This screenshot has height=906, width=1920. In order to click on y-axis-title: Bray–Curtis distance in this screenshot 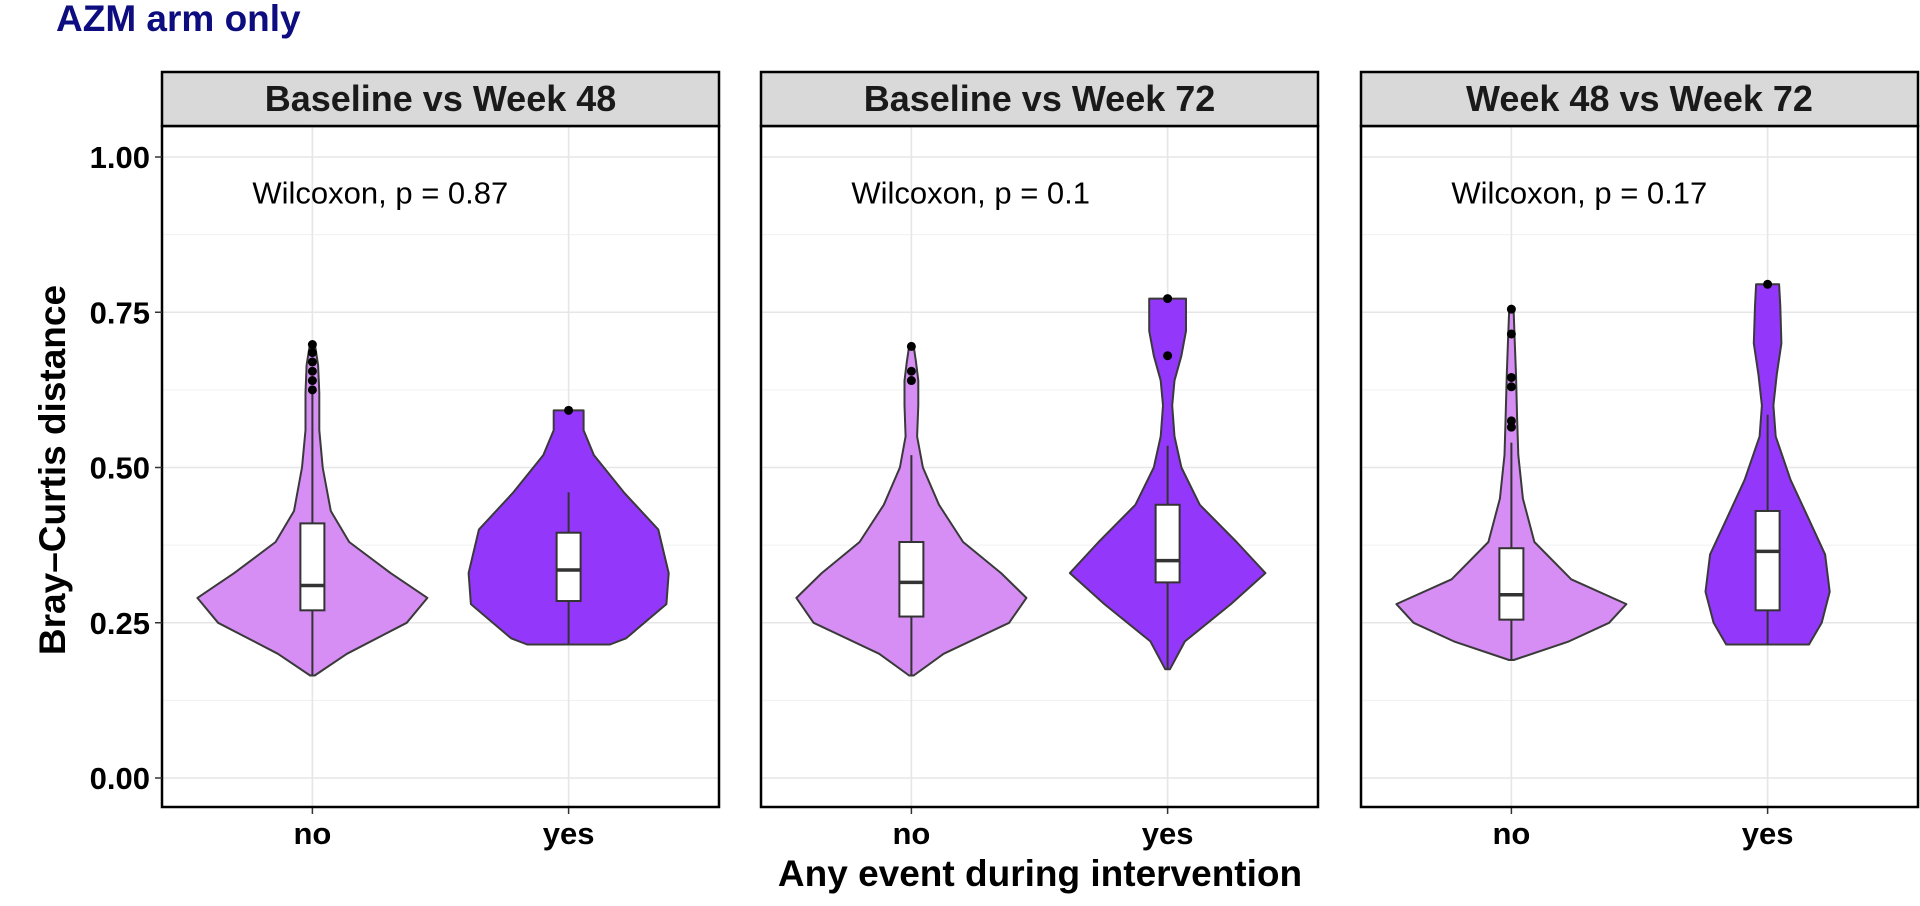, I will do `click(52, 470)`.